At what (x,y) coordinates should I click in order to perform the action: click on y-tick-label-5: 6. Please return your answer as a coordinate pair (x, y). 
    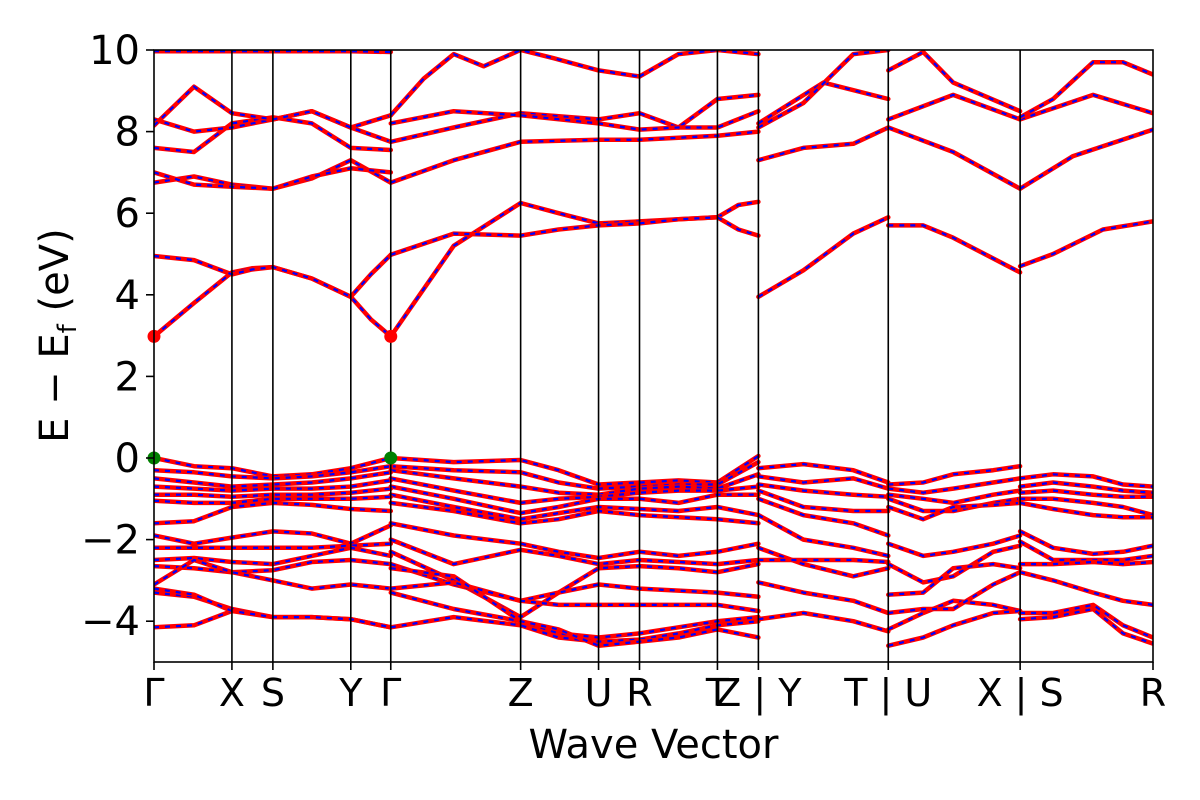
    Looking at the image, I should click on (127, 214).